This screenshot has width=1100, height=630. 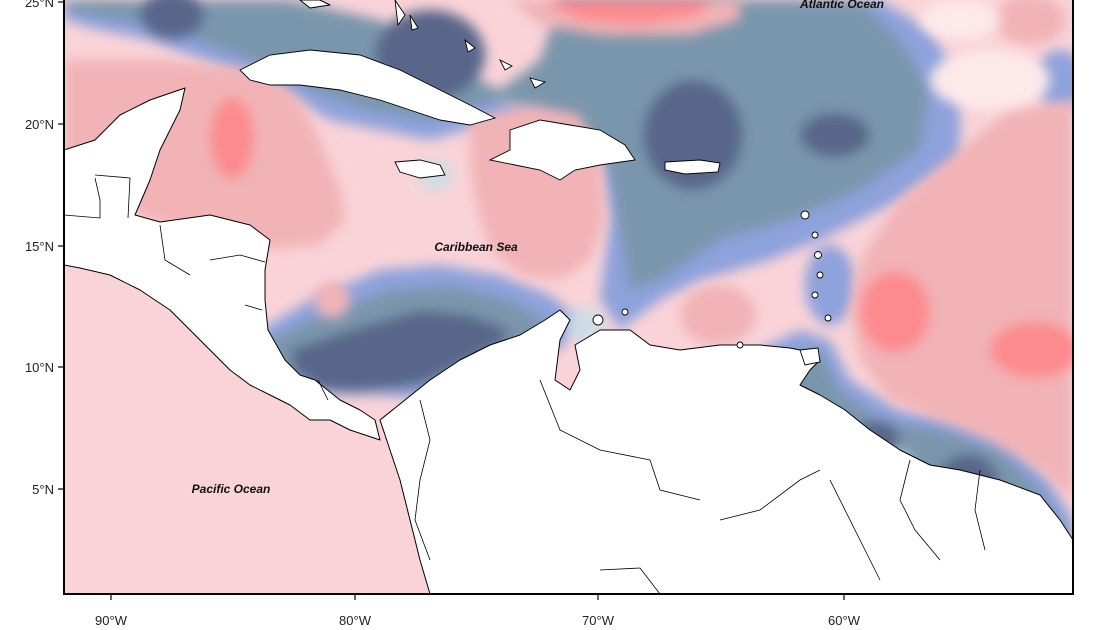 I want to click on jamaica-island, so click(x=420, y=169).